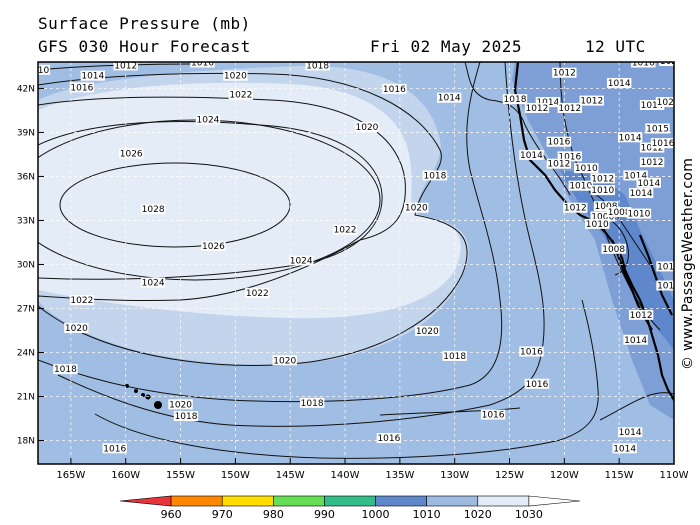 The height and width of the screenshot is (525, 700). Describe the element at coordinates (350, 508) in the screenshot. I see `pressure-legend: 960 970 980 990 1000 1010 1020 1030` at that location.